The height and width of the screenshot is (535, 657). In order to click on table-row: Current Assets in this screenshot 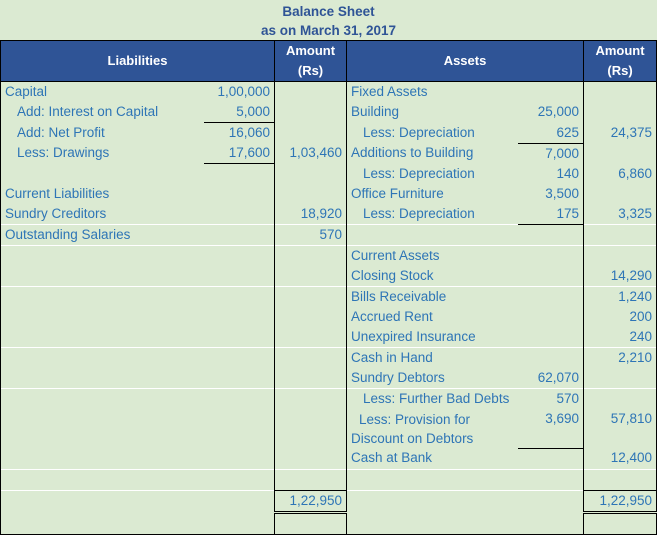, I will do `click(328, 255)`.